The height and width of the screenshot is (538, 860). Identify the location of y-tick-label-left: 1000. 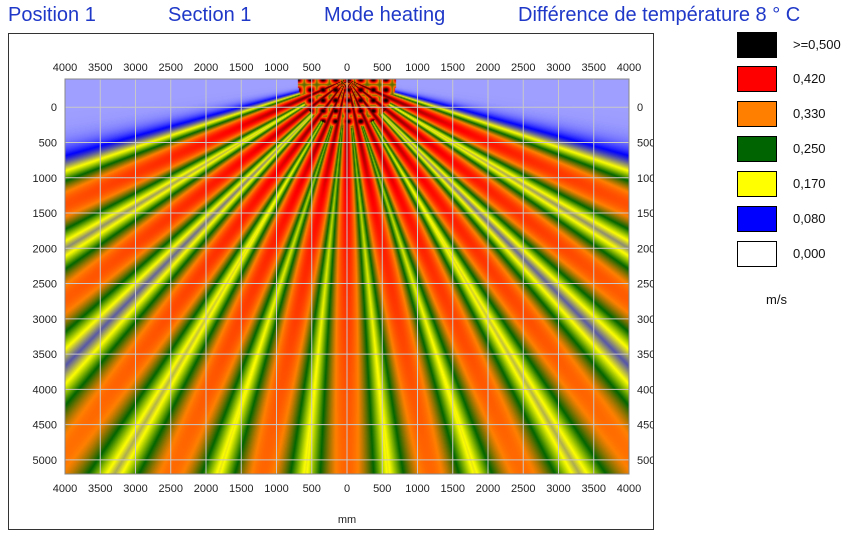
(45, 179).